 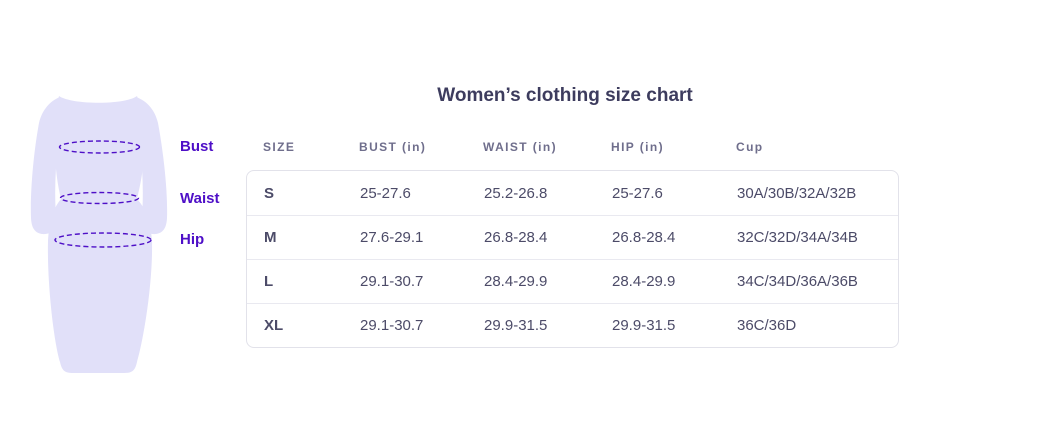 What do you see at coordinates (385, 193) in the screenshot?
I see `bust-value: 25-27.6` at bounding box center [385, 193].